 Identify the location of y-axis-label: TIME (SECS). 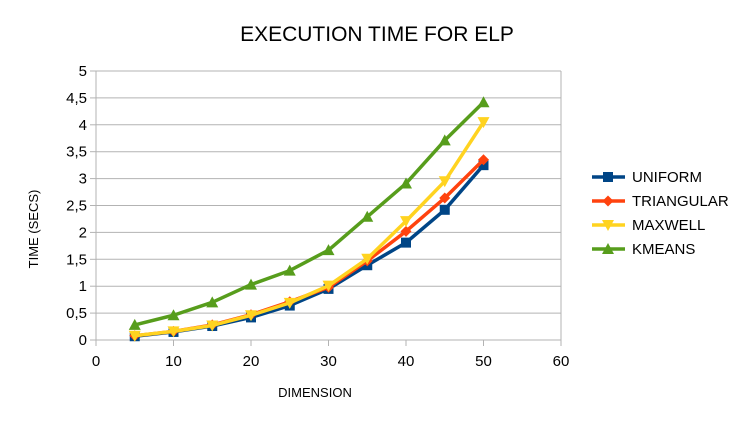
(33, 229).